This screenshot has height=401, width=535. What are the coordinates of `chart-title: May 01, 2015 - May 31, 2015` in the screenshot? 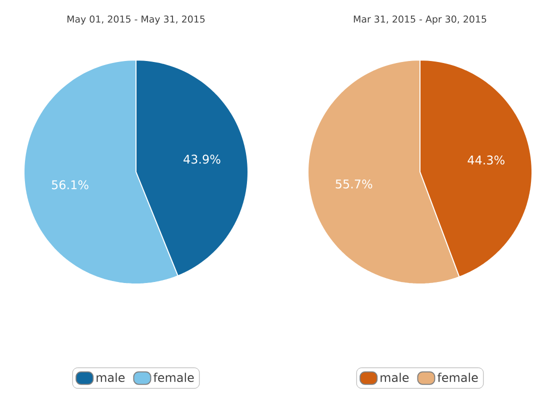 It's located at (136, 20).